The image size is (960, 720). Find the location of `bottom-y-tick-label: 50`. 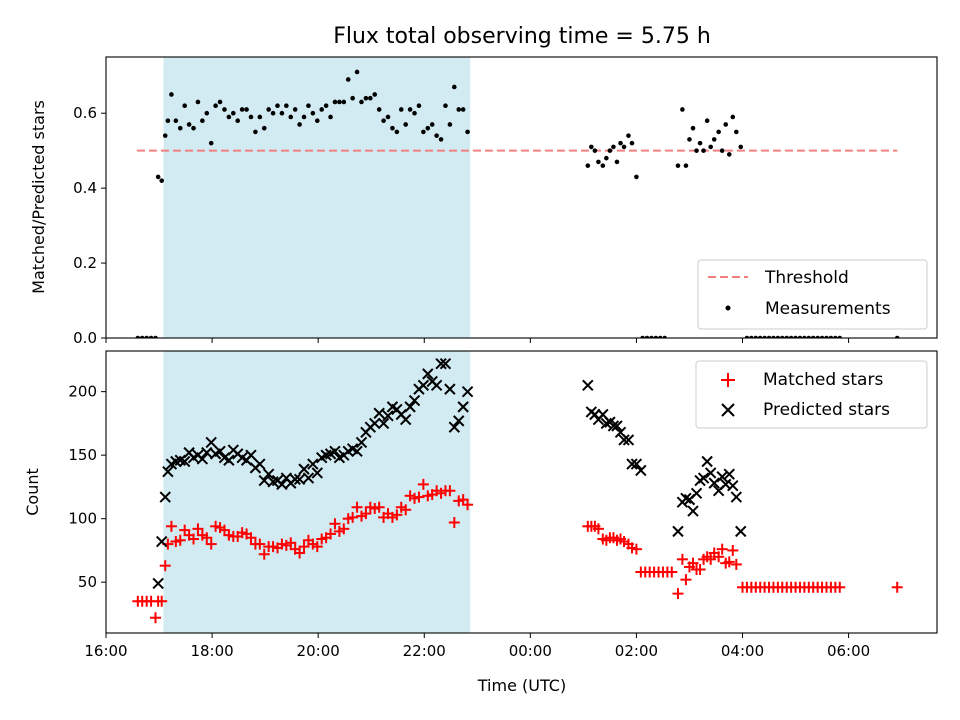

bottom-y-tick-label: 50 is located at coordinates (87, 582).